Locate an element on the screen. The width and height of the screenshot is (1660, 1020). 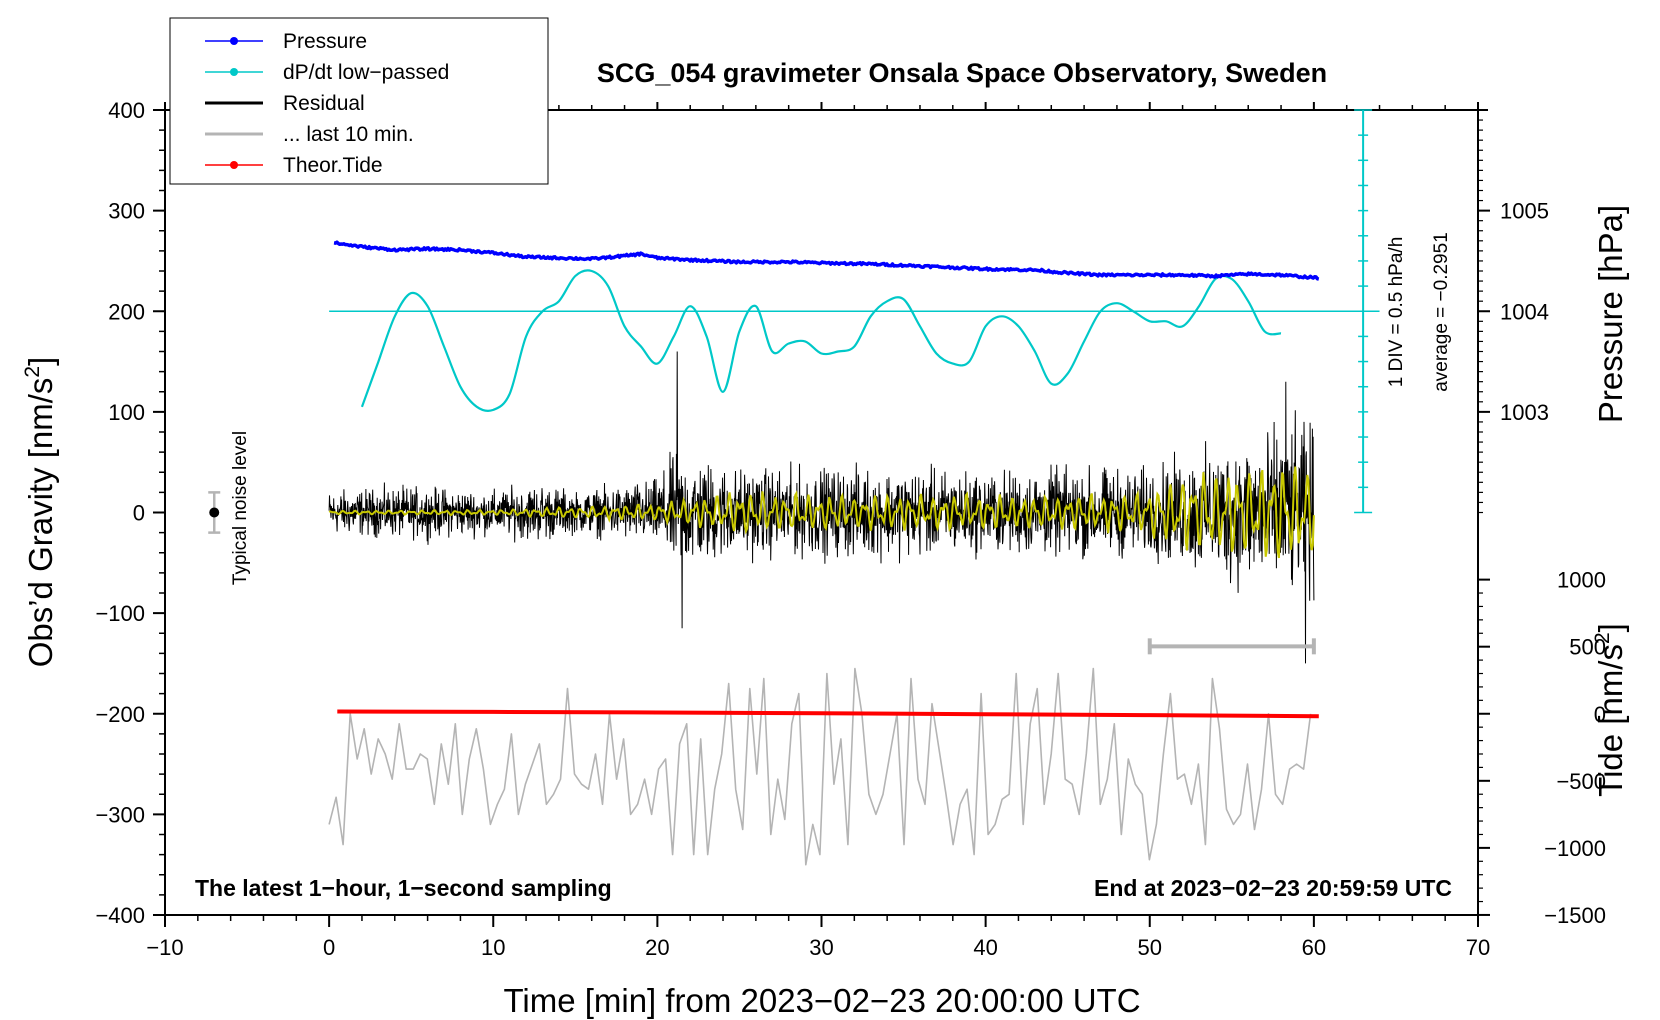
tide-tick-label: 1000 is located at coordinates (1581, 580).